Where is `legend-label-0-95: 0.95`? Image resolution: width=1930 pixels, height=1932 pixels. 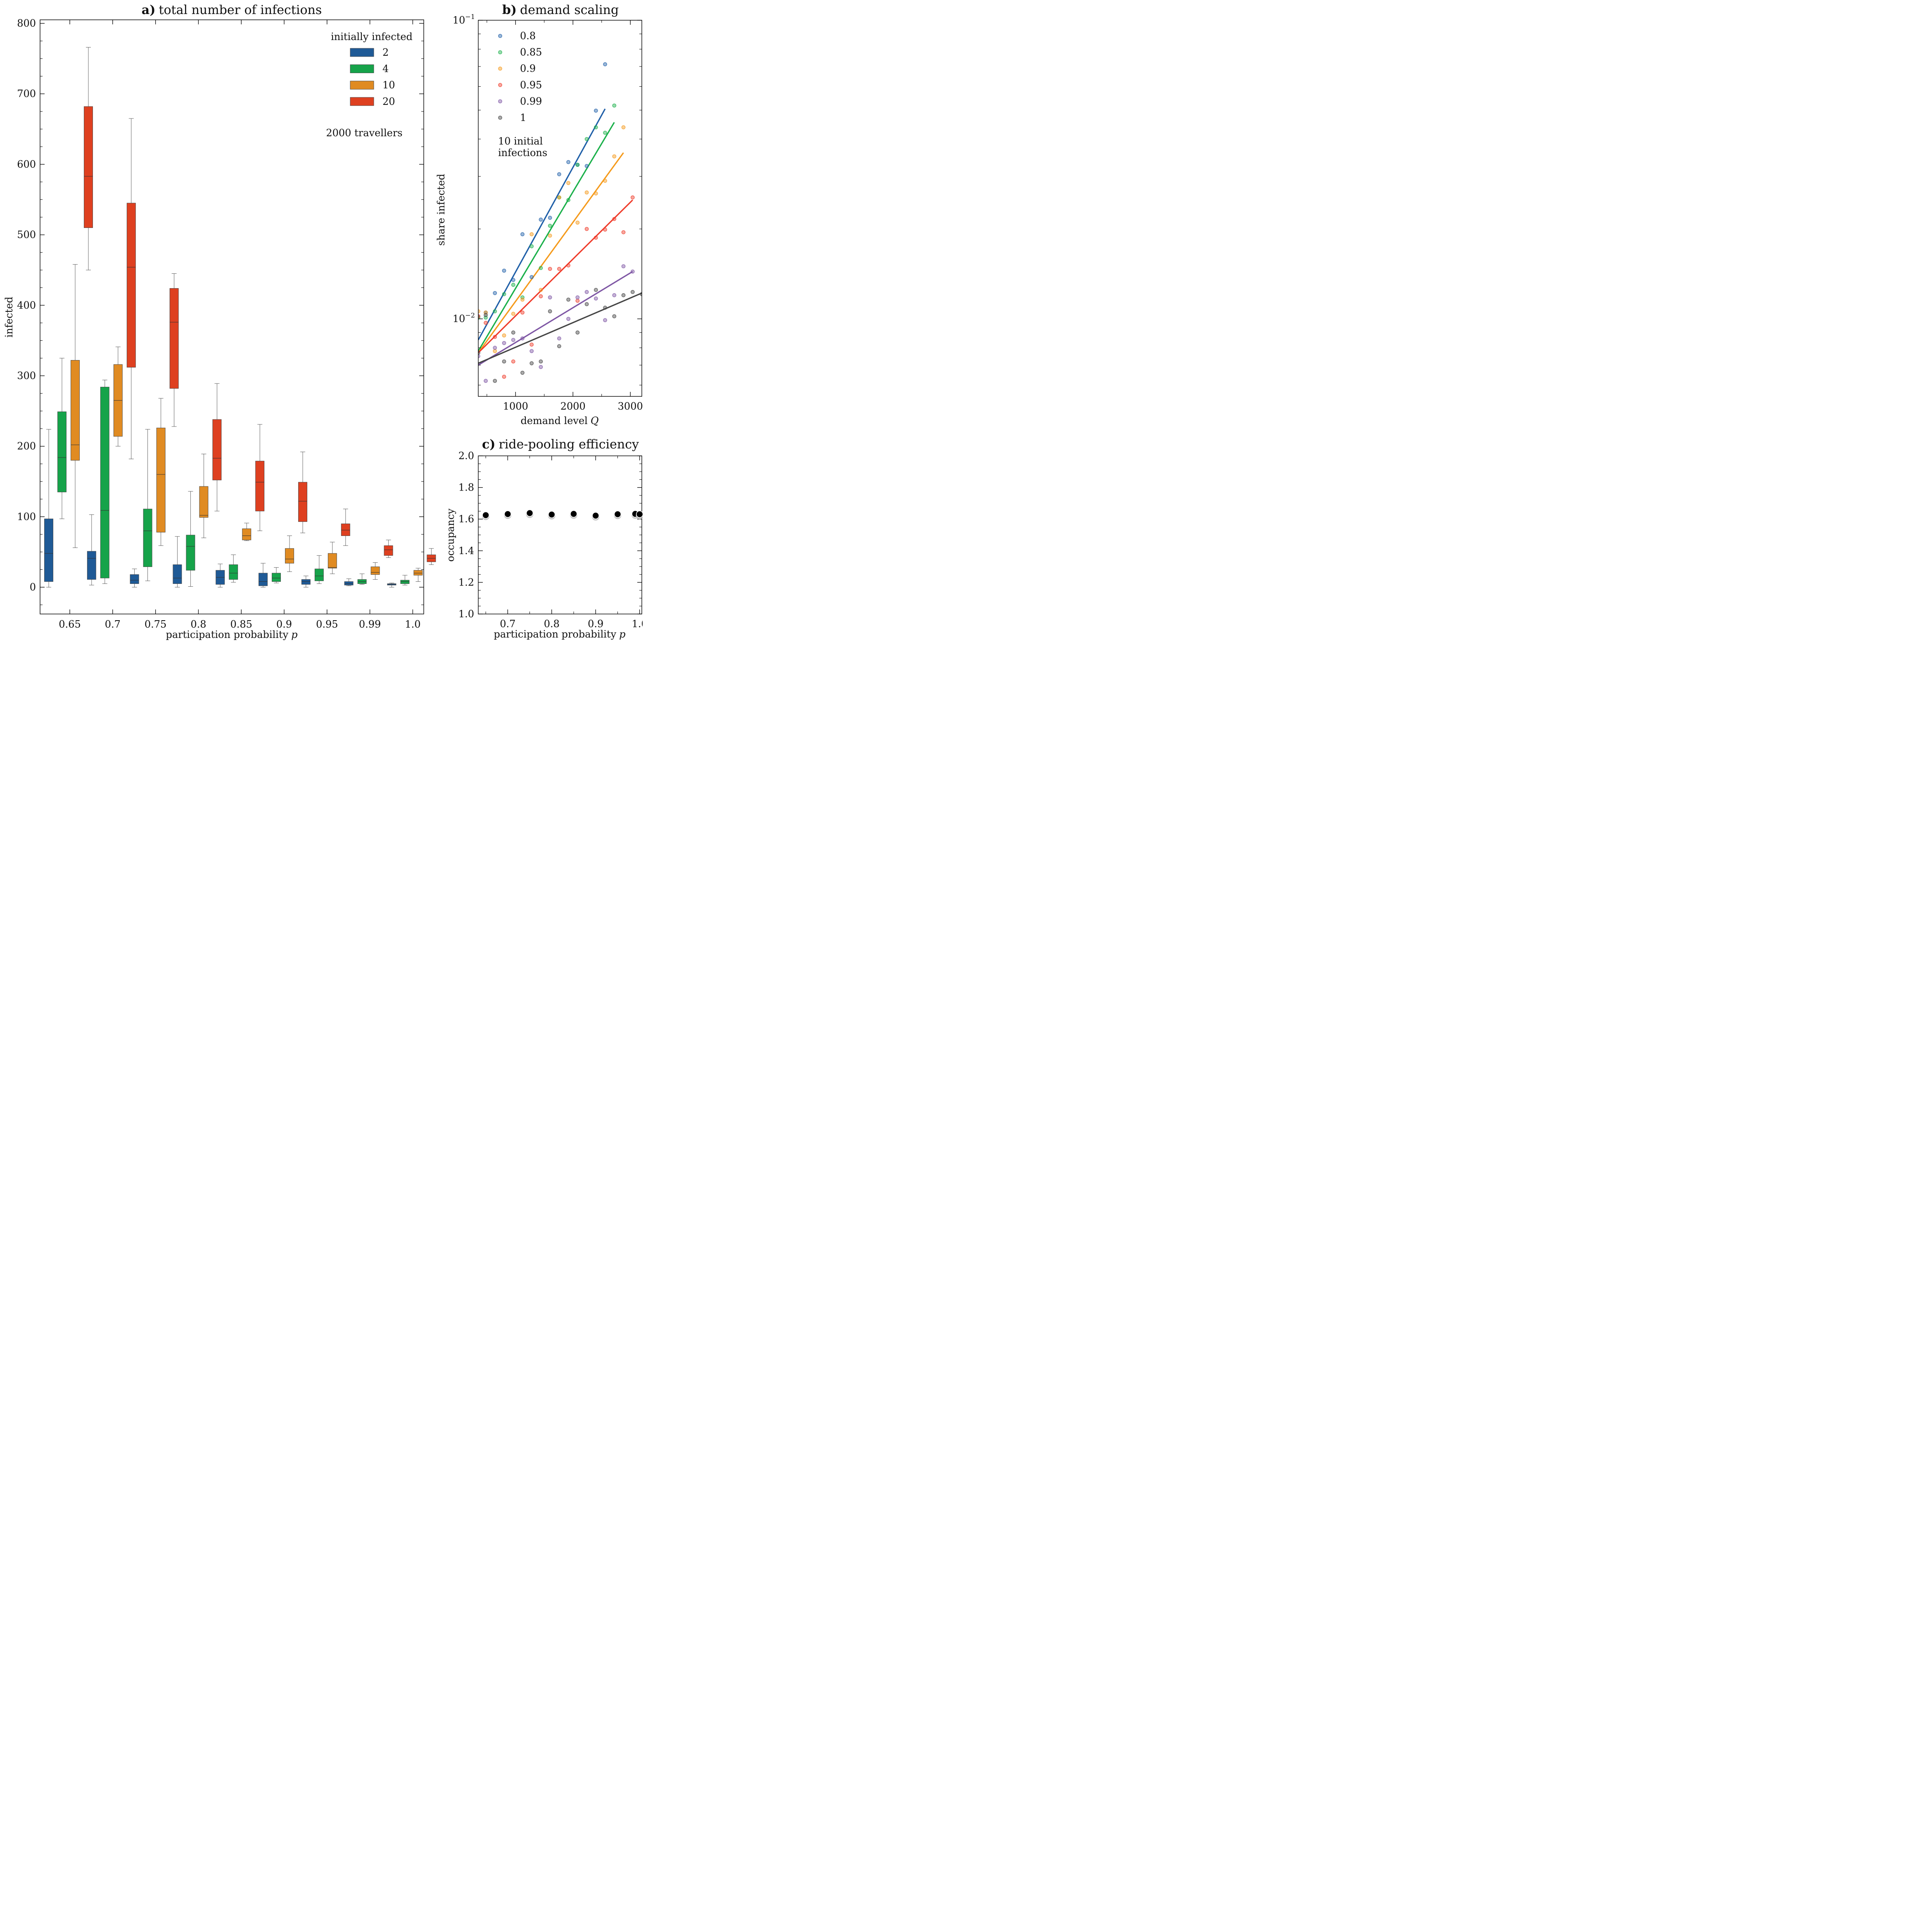
legend-label-0-95: 0.95 is located at coordinates (531, 85).